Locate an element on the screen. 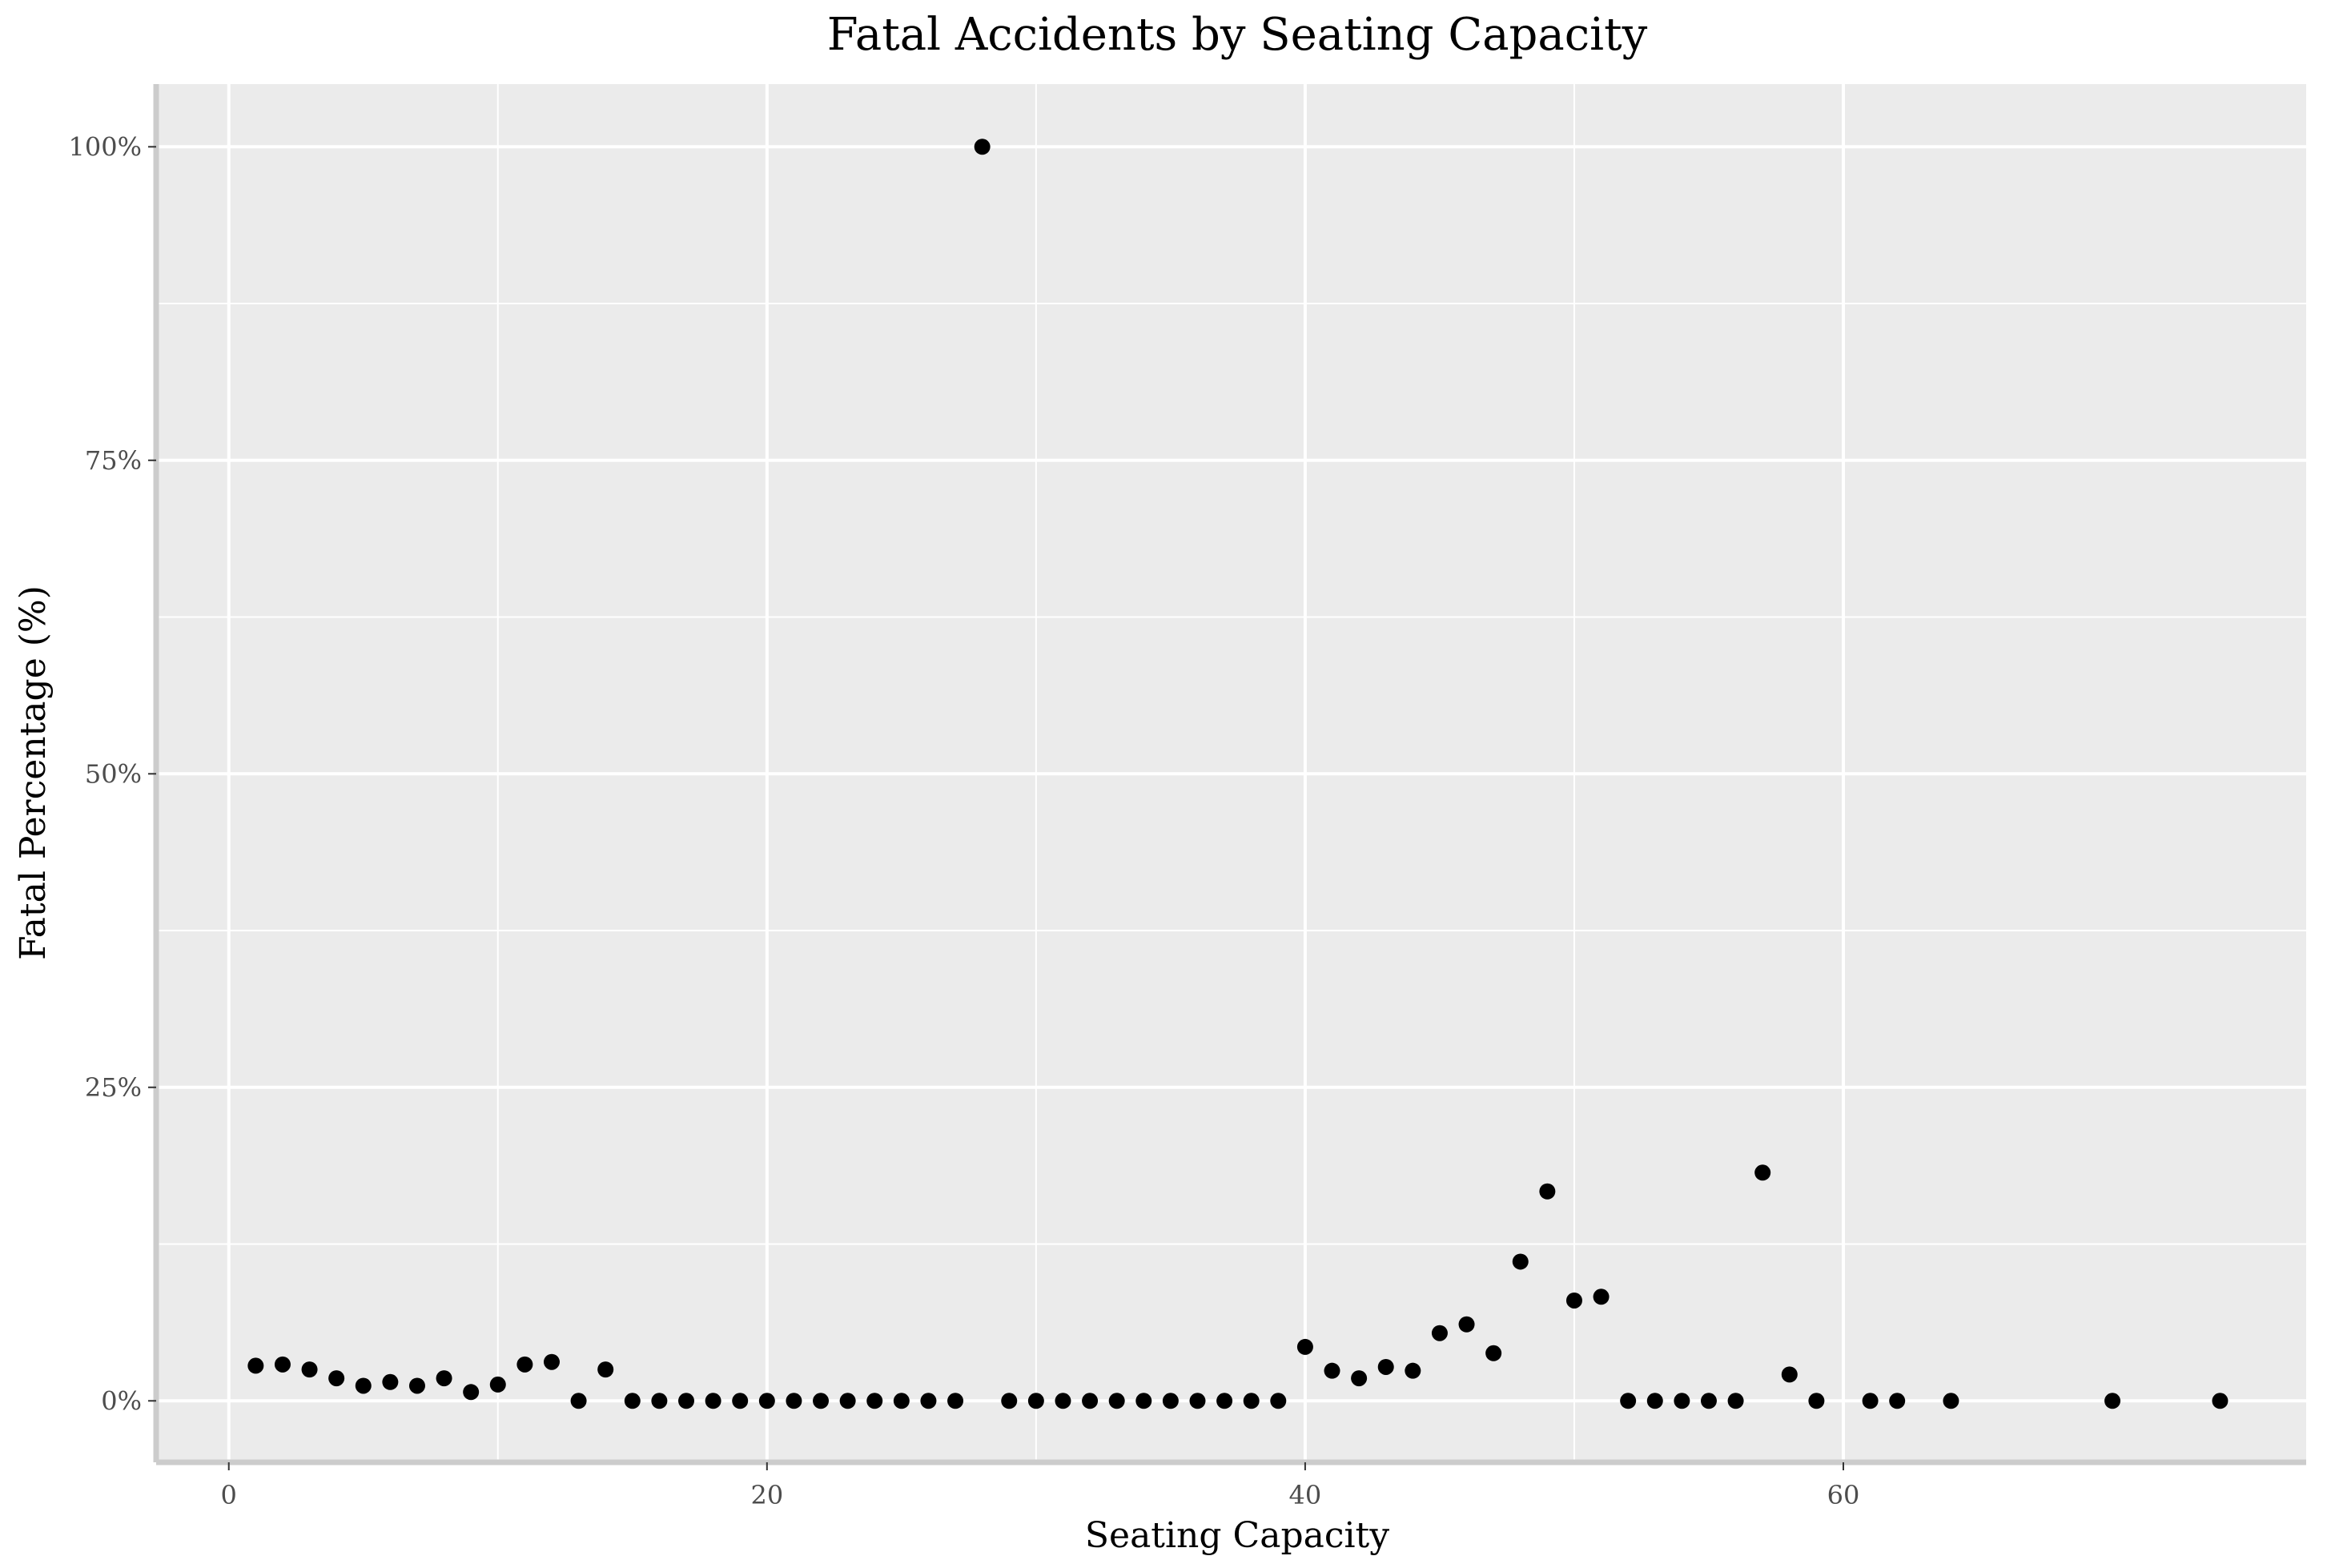 The image size is (2327, 1568). x-tick-label: 0 is located at coordinates (229, 1495).